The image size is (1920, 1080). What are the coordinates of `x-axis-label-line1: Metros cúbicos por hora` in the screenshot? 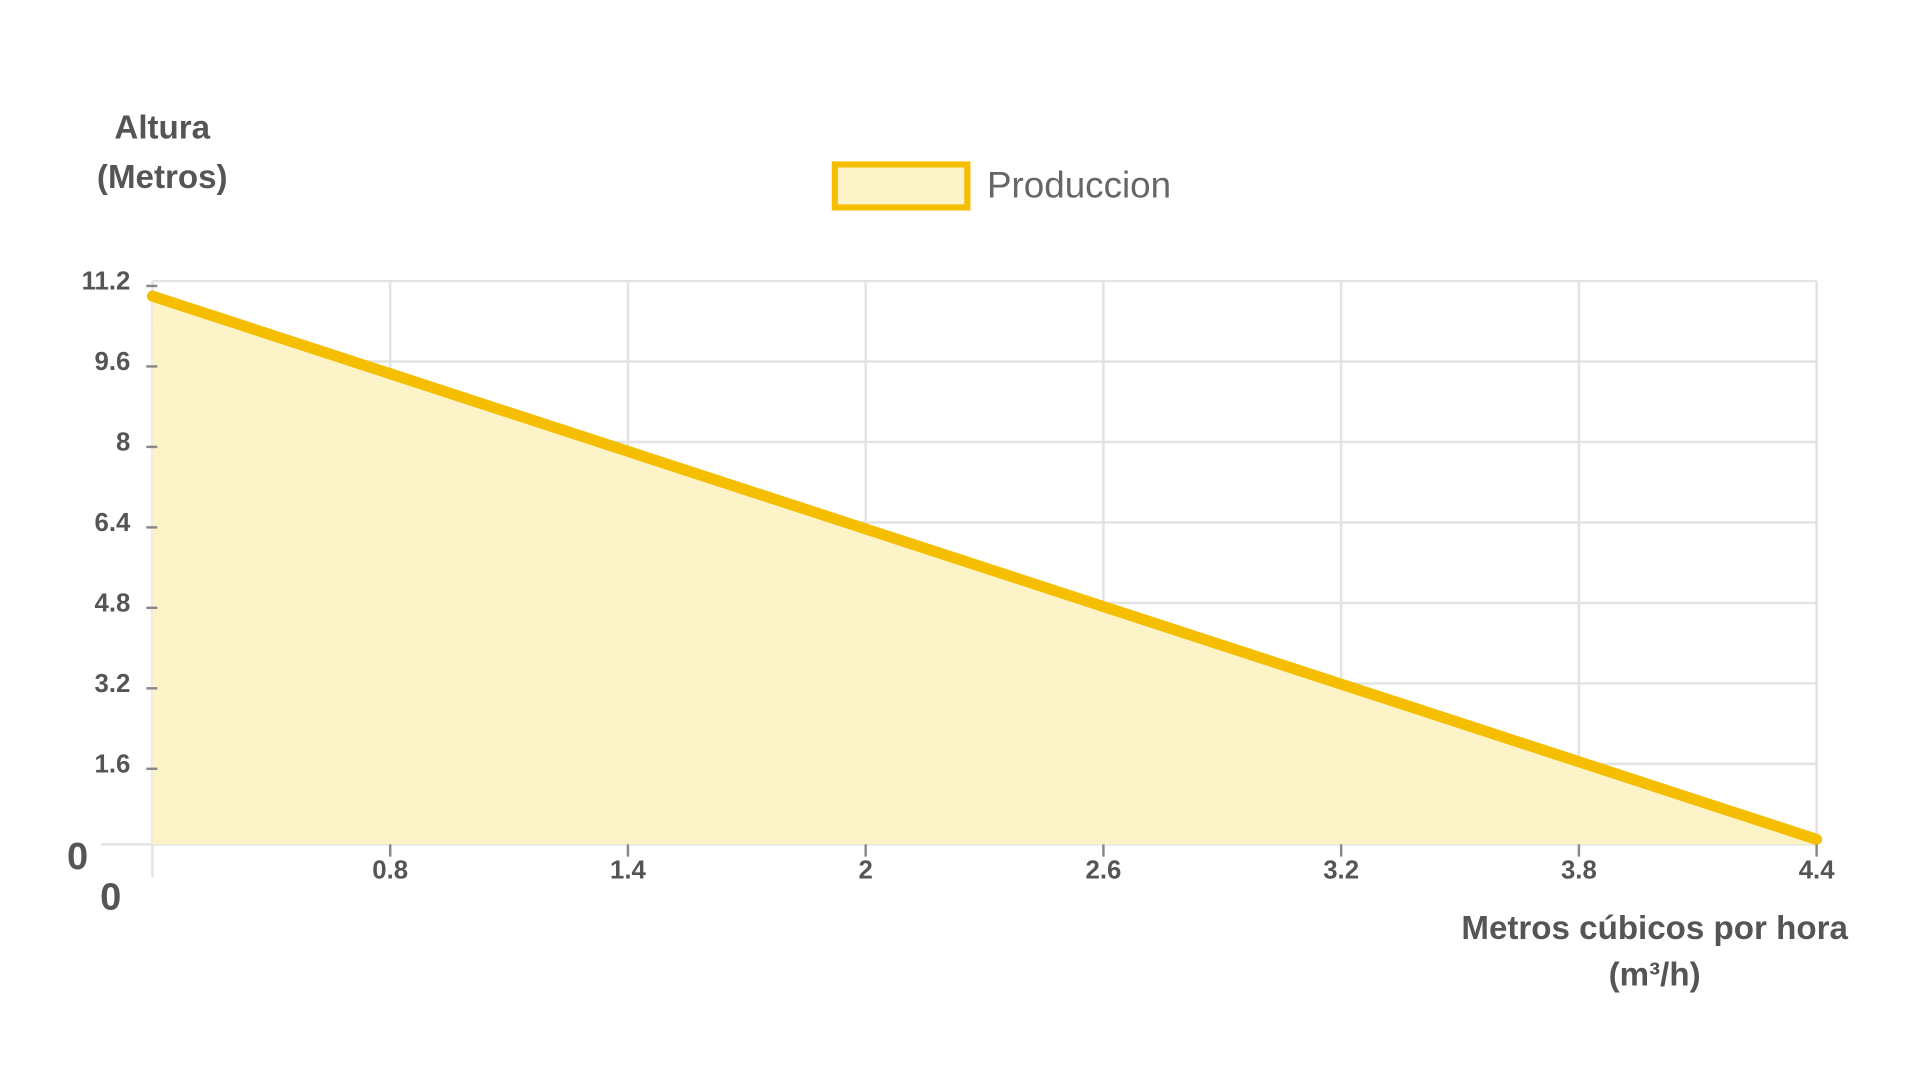 It's located at (1654, 928).